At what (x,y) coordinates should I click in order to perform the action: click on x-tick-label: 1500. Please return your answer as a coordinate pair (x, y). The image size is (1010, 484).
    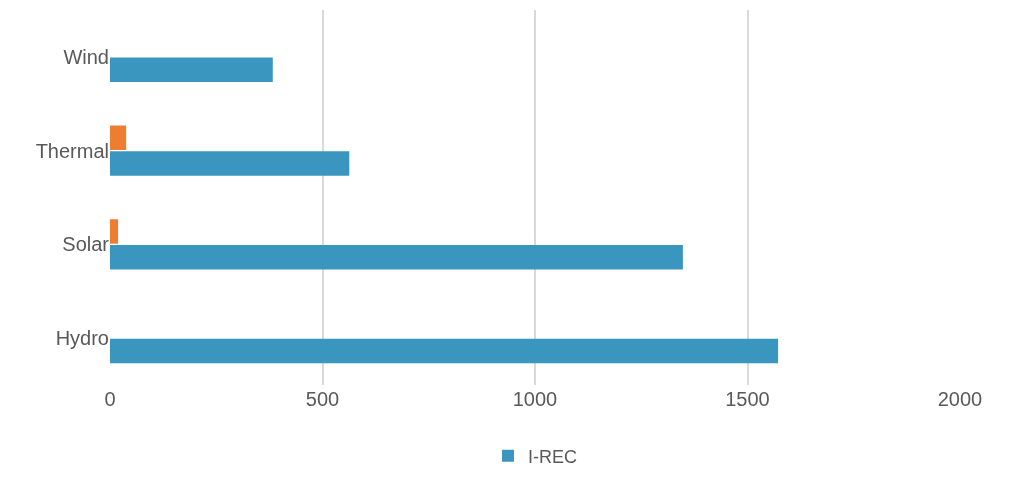
    Looking at the image, I should click on (747, 399).